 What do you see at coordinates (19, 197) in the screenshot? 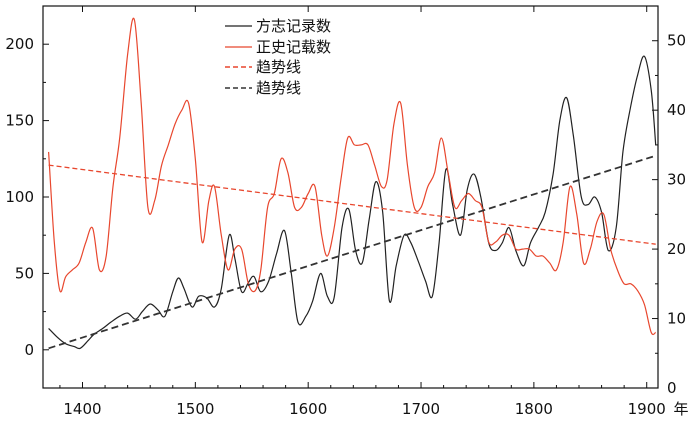
I see `y-left-tick-label: 100` at bounding box center [19, 197].